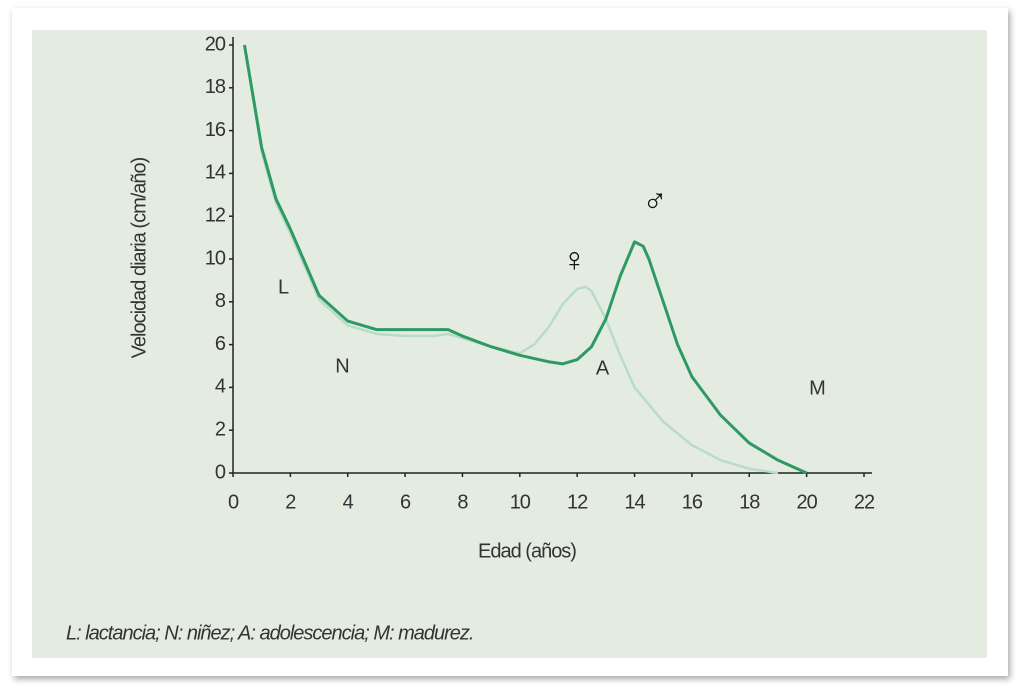  What do you see at coordinates (574, 260) in the screenshot?
I see `series-symbol: ♀` at bounding box center [574, 260].